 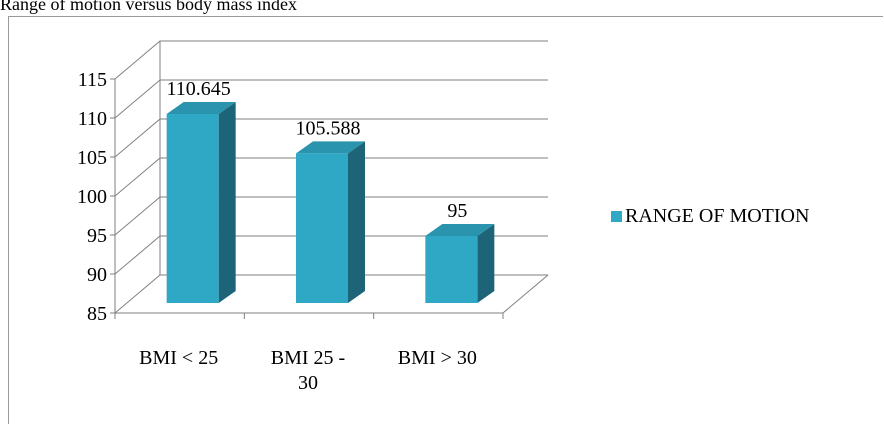 I want to click on data-labels: 110.645 105.588 95, so click(x=317, y=150).